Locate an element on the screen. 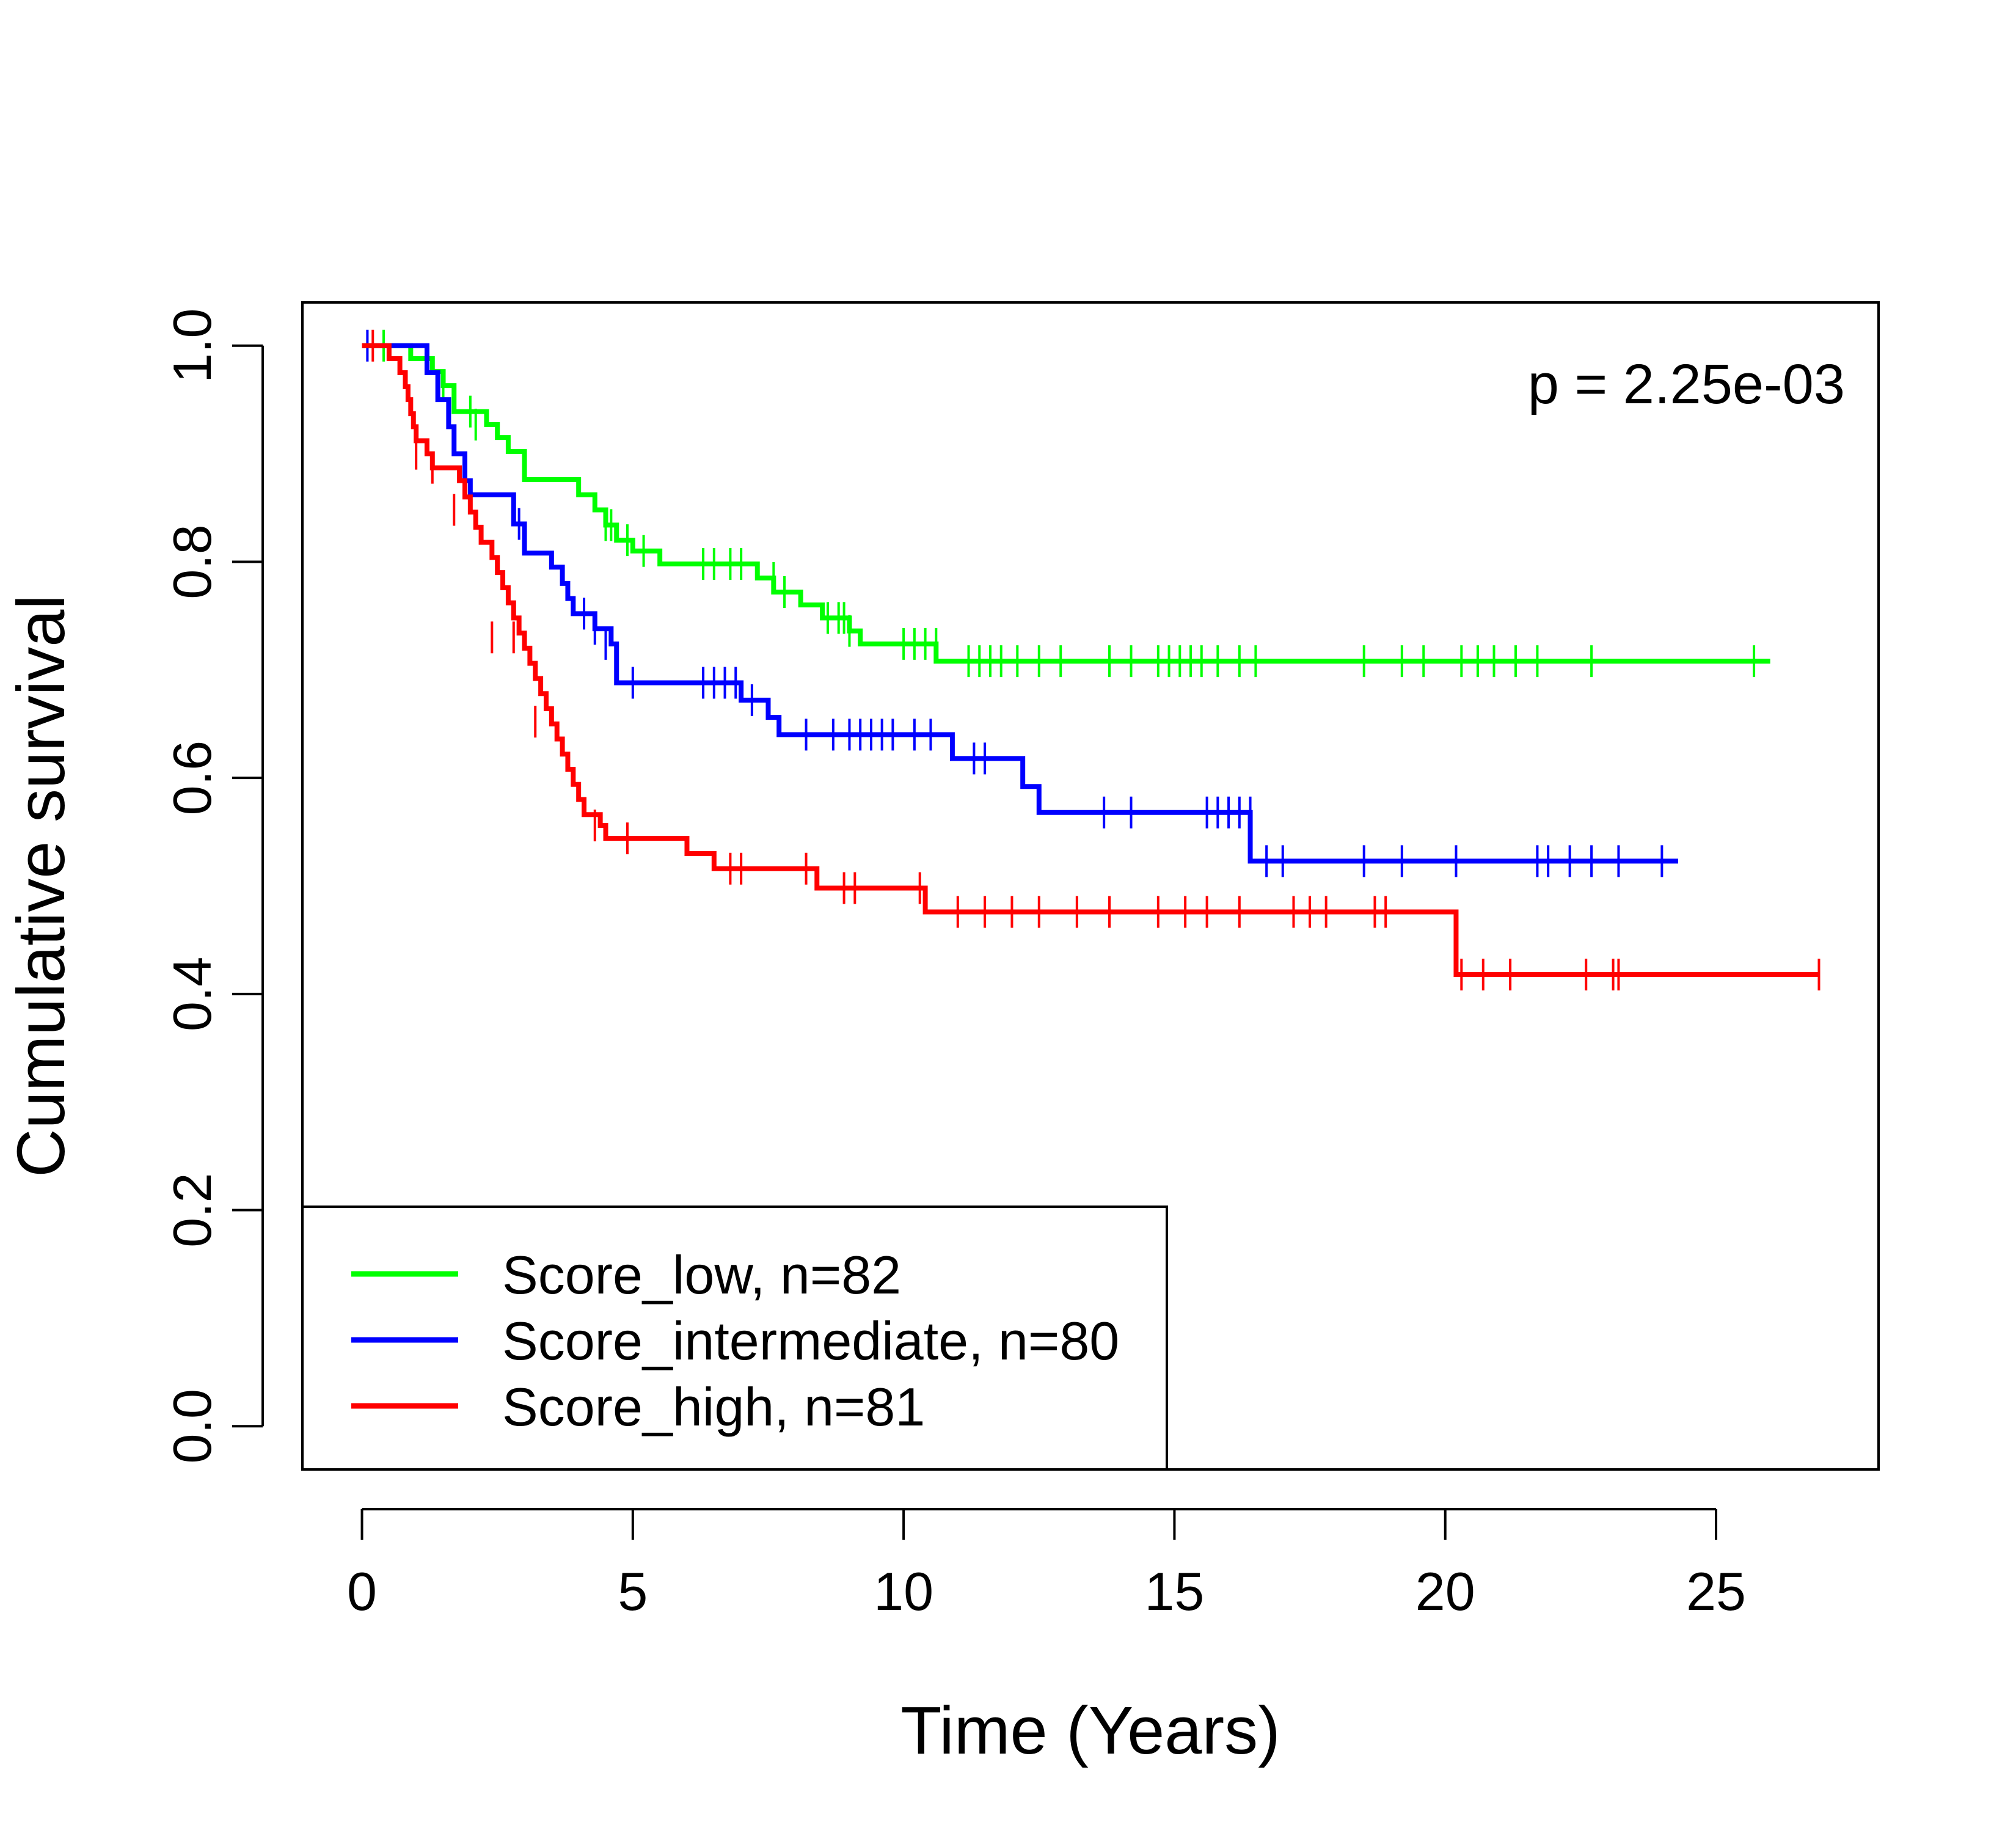 The image size is (2016, 1833). y-tick-label: 0.8 is located at coordinates (192, 561).